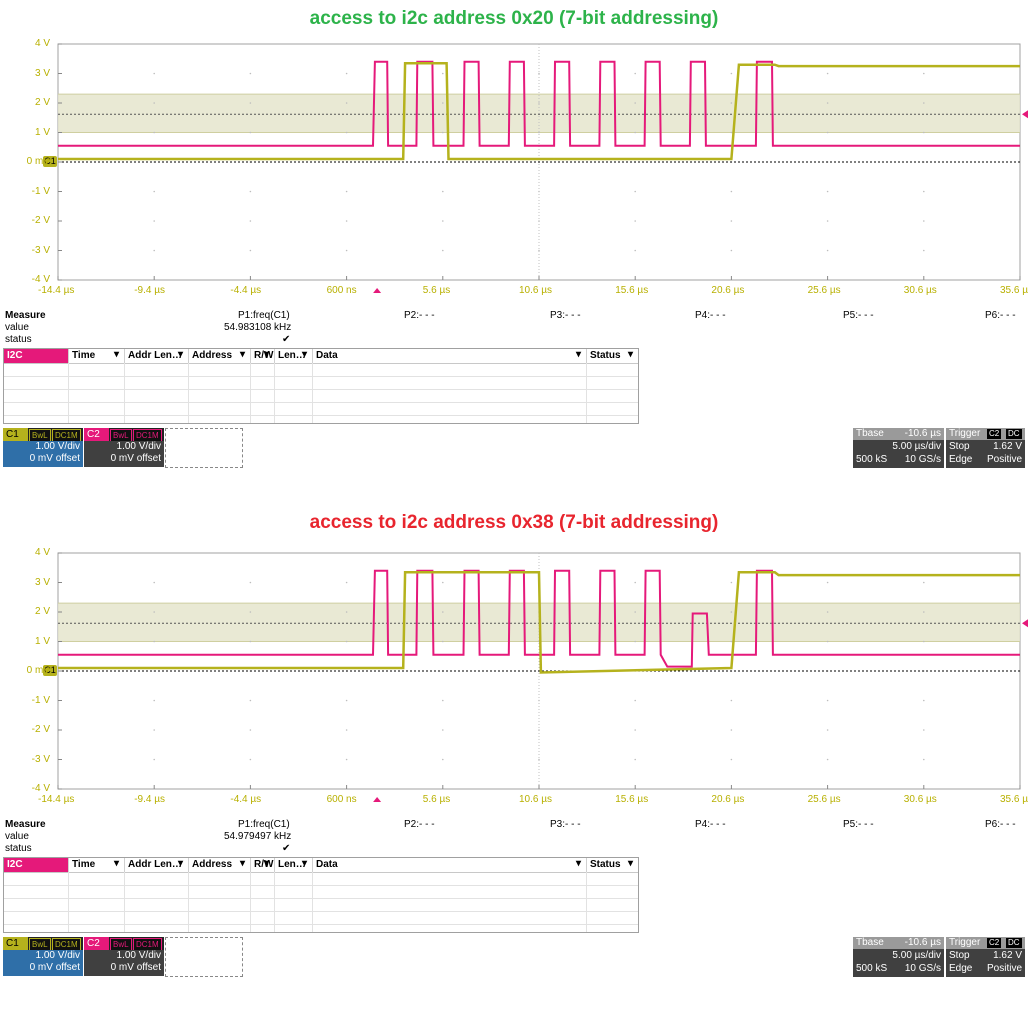  I want to click on measure-status-row: status ✔, so click(514, 849).